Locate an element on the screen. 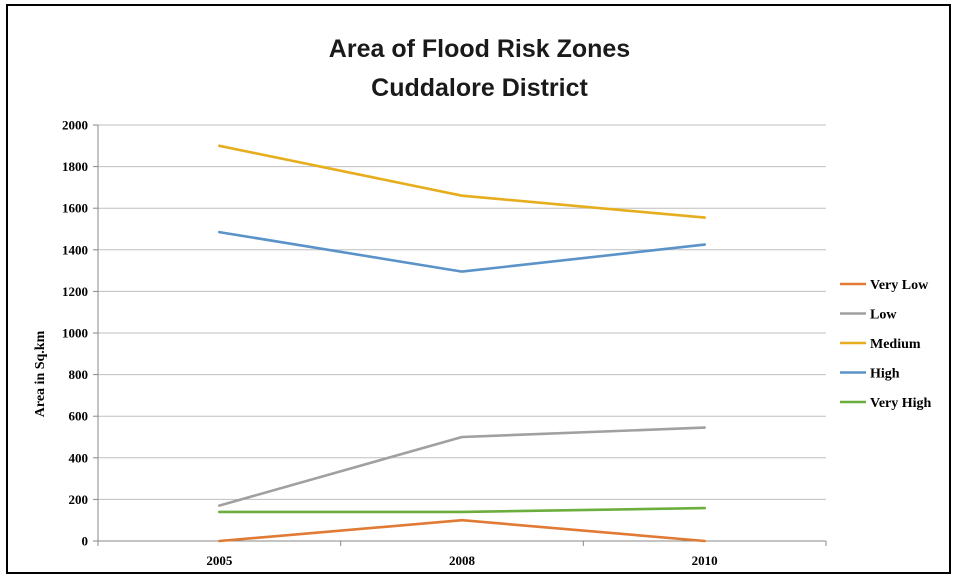 The width and height of the screenshot is (959, 577). legend-label: Very Low is located at coordinates (899, 285).